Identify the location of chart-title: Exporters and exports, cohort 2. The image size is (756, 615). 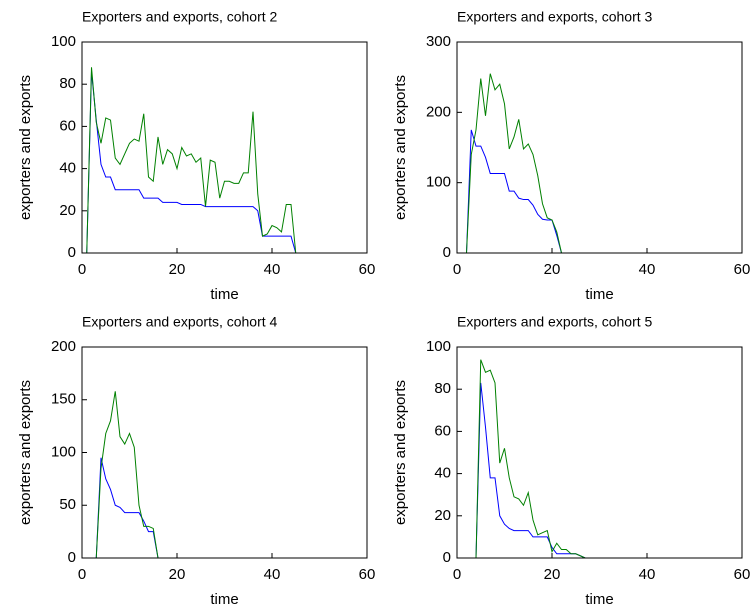
(180, 17).